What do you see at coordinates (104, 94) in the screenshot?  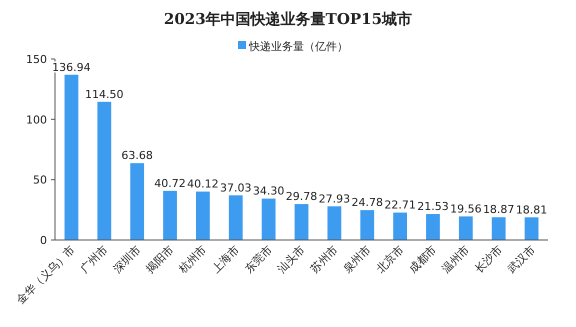 I see `data-label: 114.50` at bounding box center [104, 94].